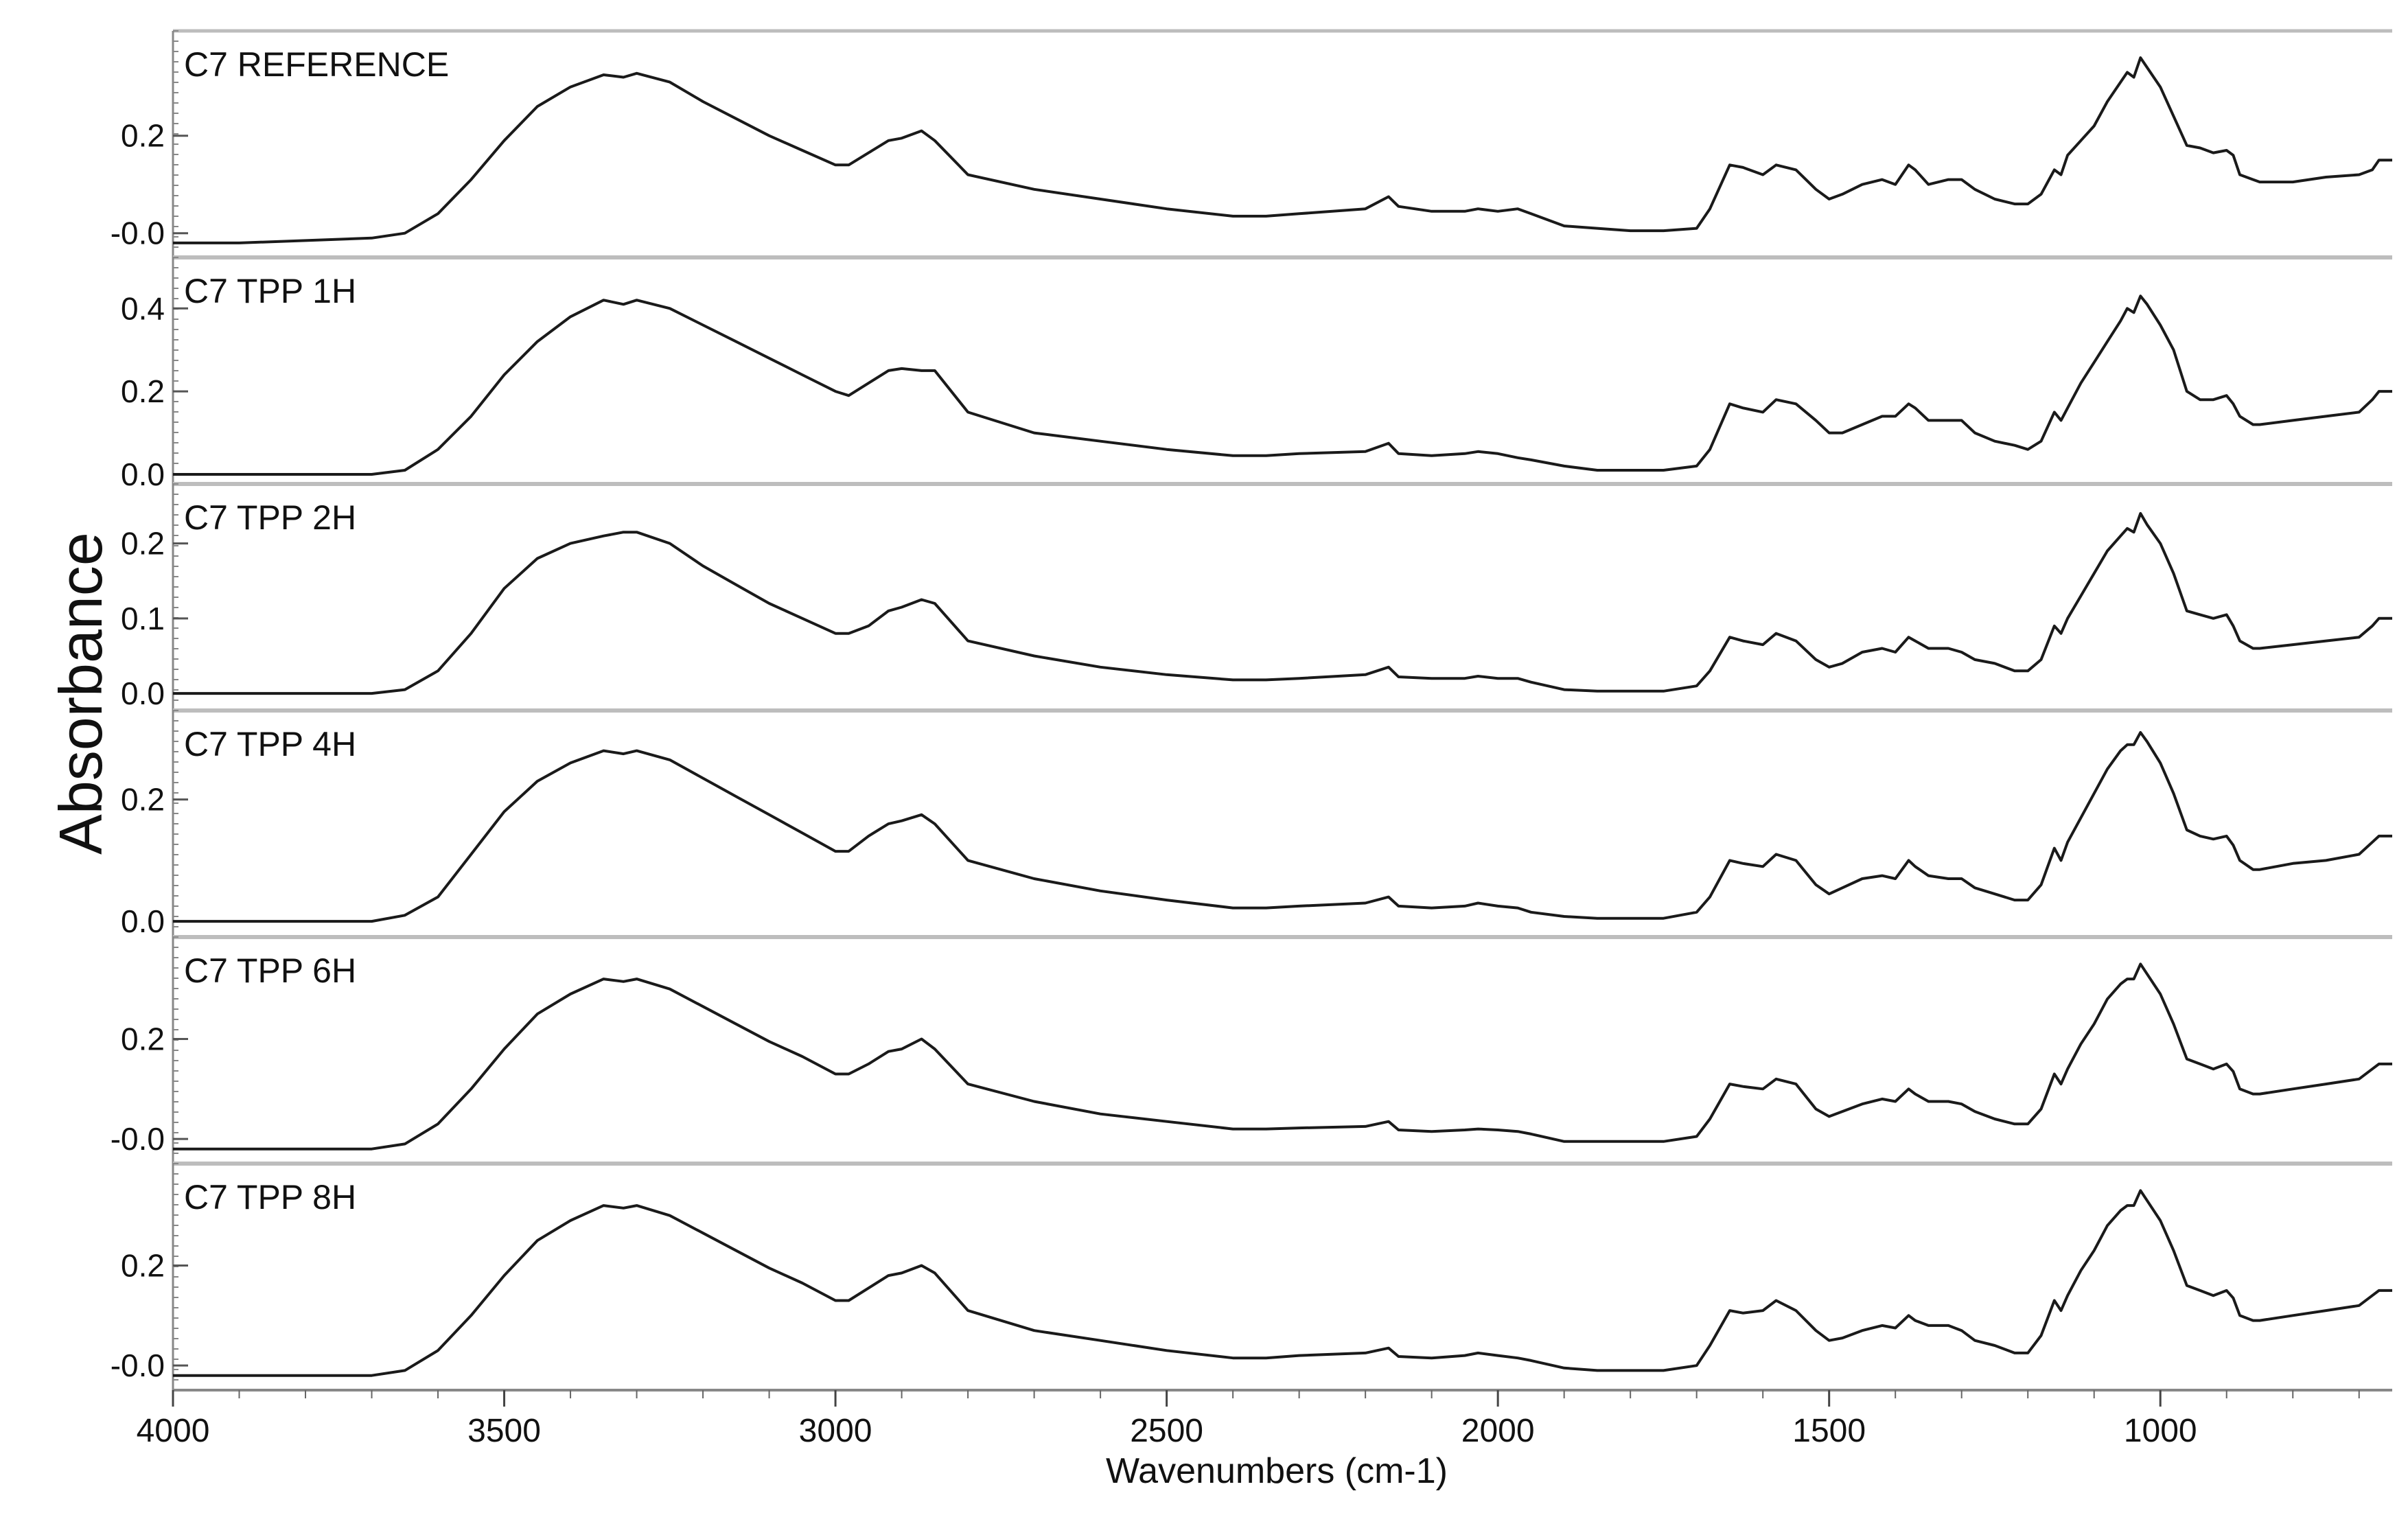  What do you see at coordinates (1264, 1419) in the screenshot?
I see `x-axis: 4000 3500 3000 2500 2000 1500 1000` at bounding box center [1264, 1419].